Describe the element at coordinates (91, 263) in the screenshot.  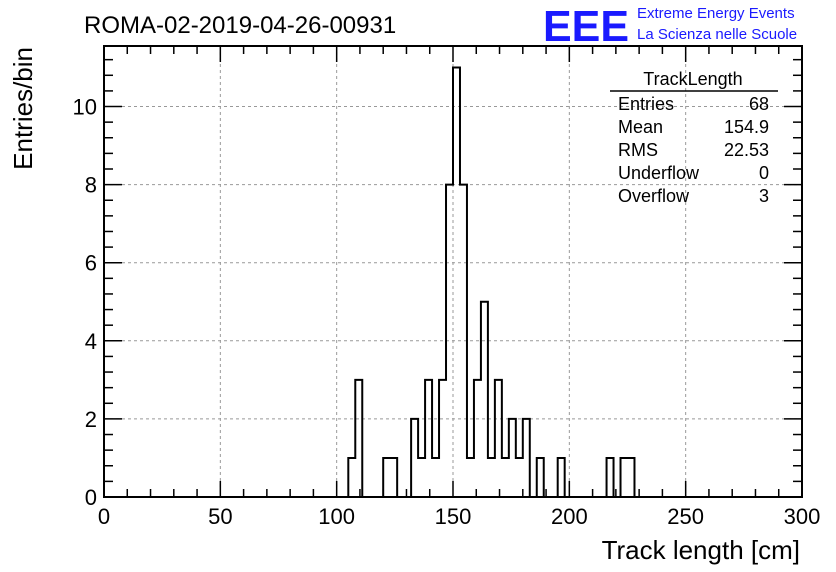
I see `y-tick-label: 6` at that location.